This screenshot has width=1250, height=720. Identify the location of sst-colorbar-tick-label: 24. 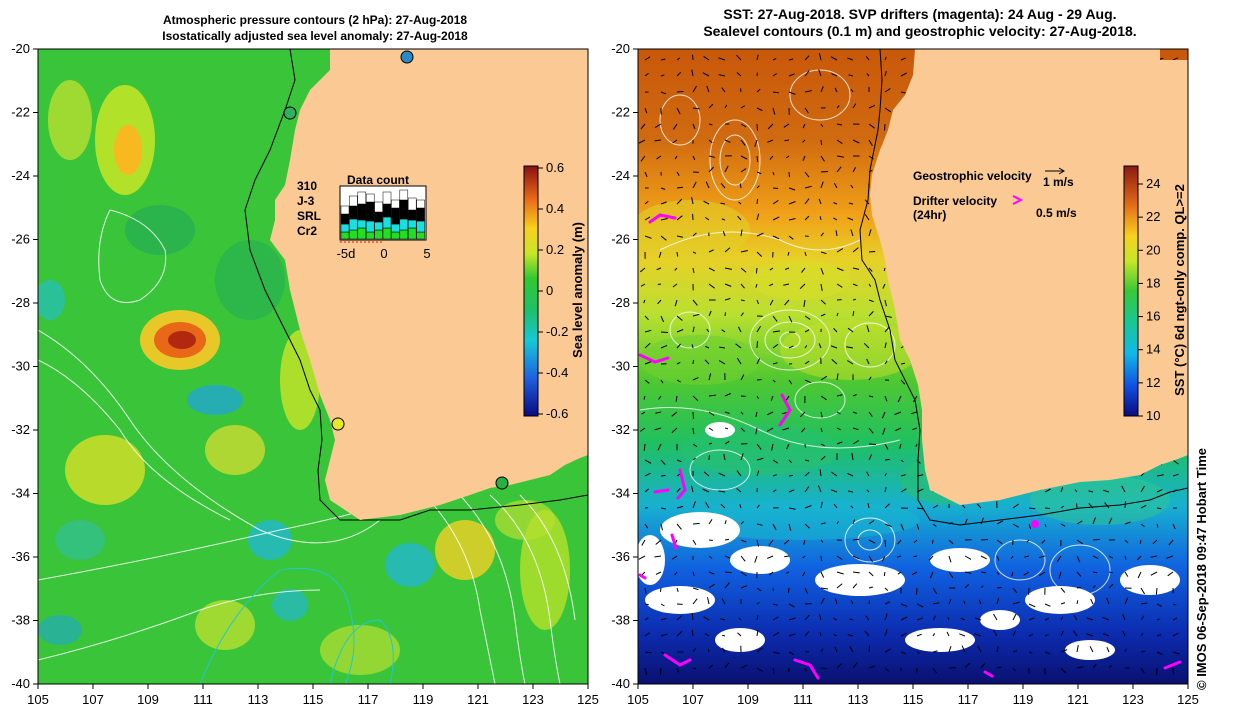
(1153, 183).